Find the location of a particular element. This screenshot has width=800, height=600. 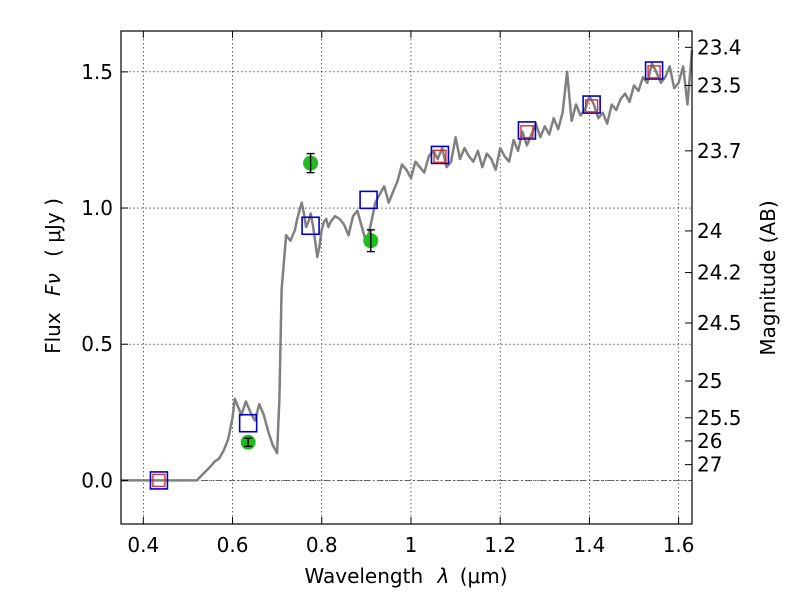

y-axis-label-unit: ( μJy ) is located at coordinates (53, 227).